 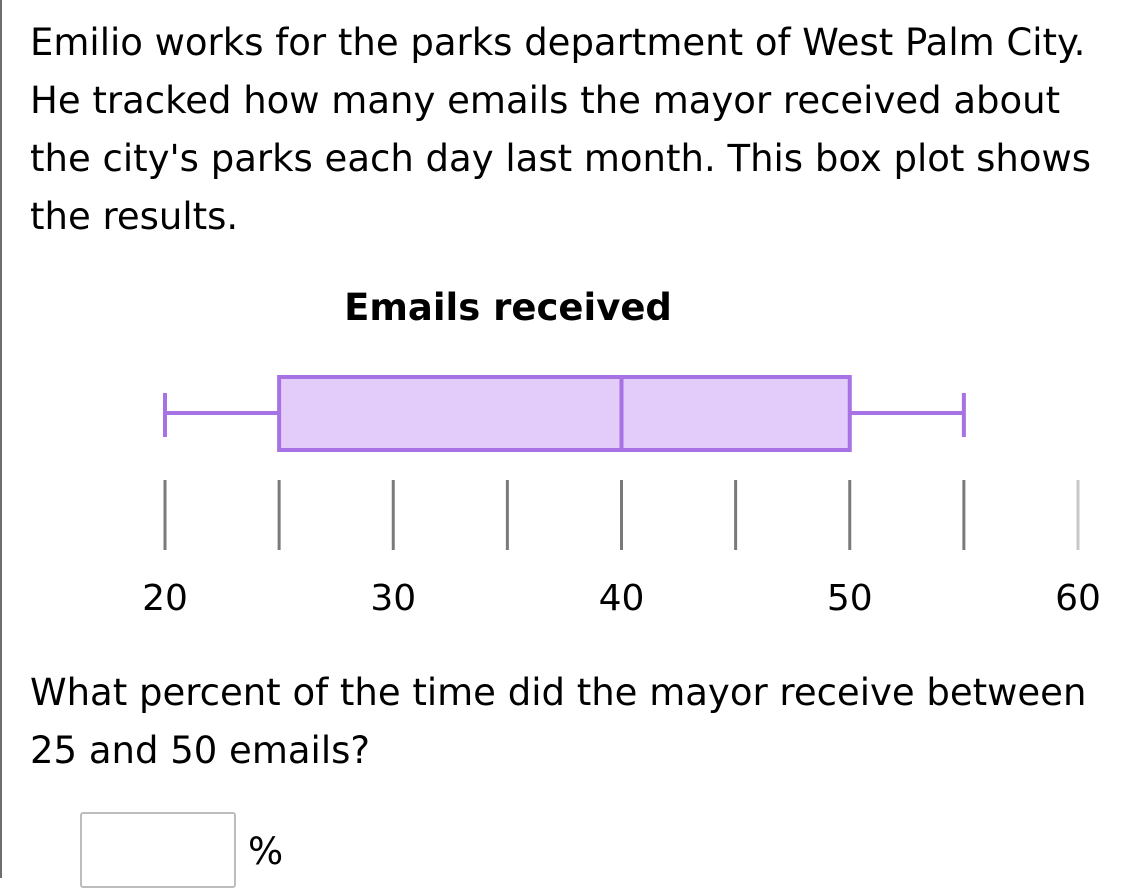 What do you see at coordinates (508, 307) in the screenshot?
I see `chart-title: Emails received` at bounding box center [508, 307].